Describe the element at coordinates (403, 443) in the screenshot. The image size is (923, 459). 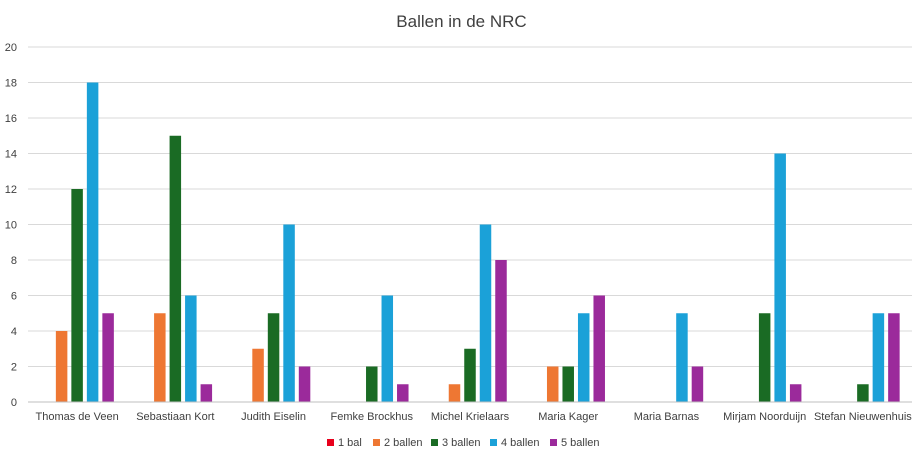
I see `legend-label: 2 ballen` at that location.